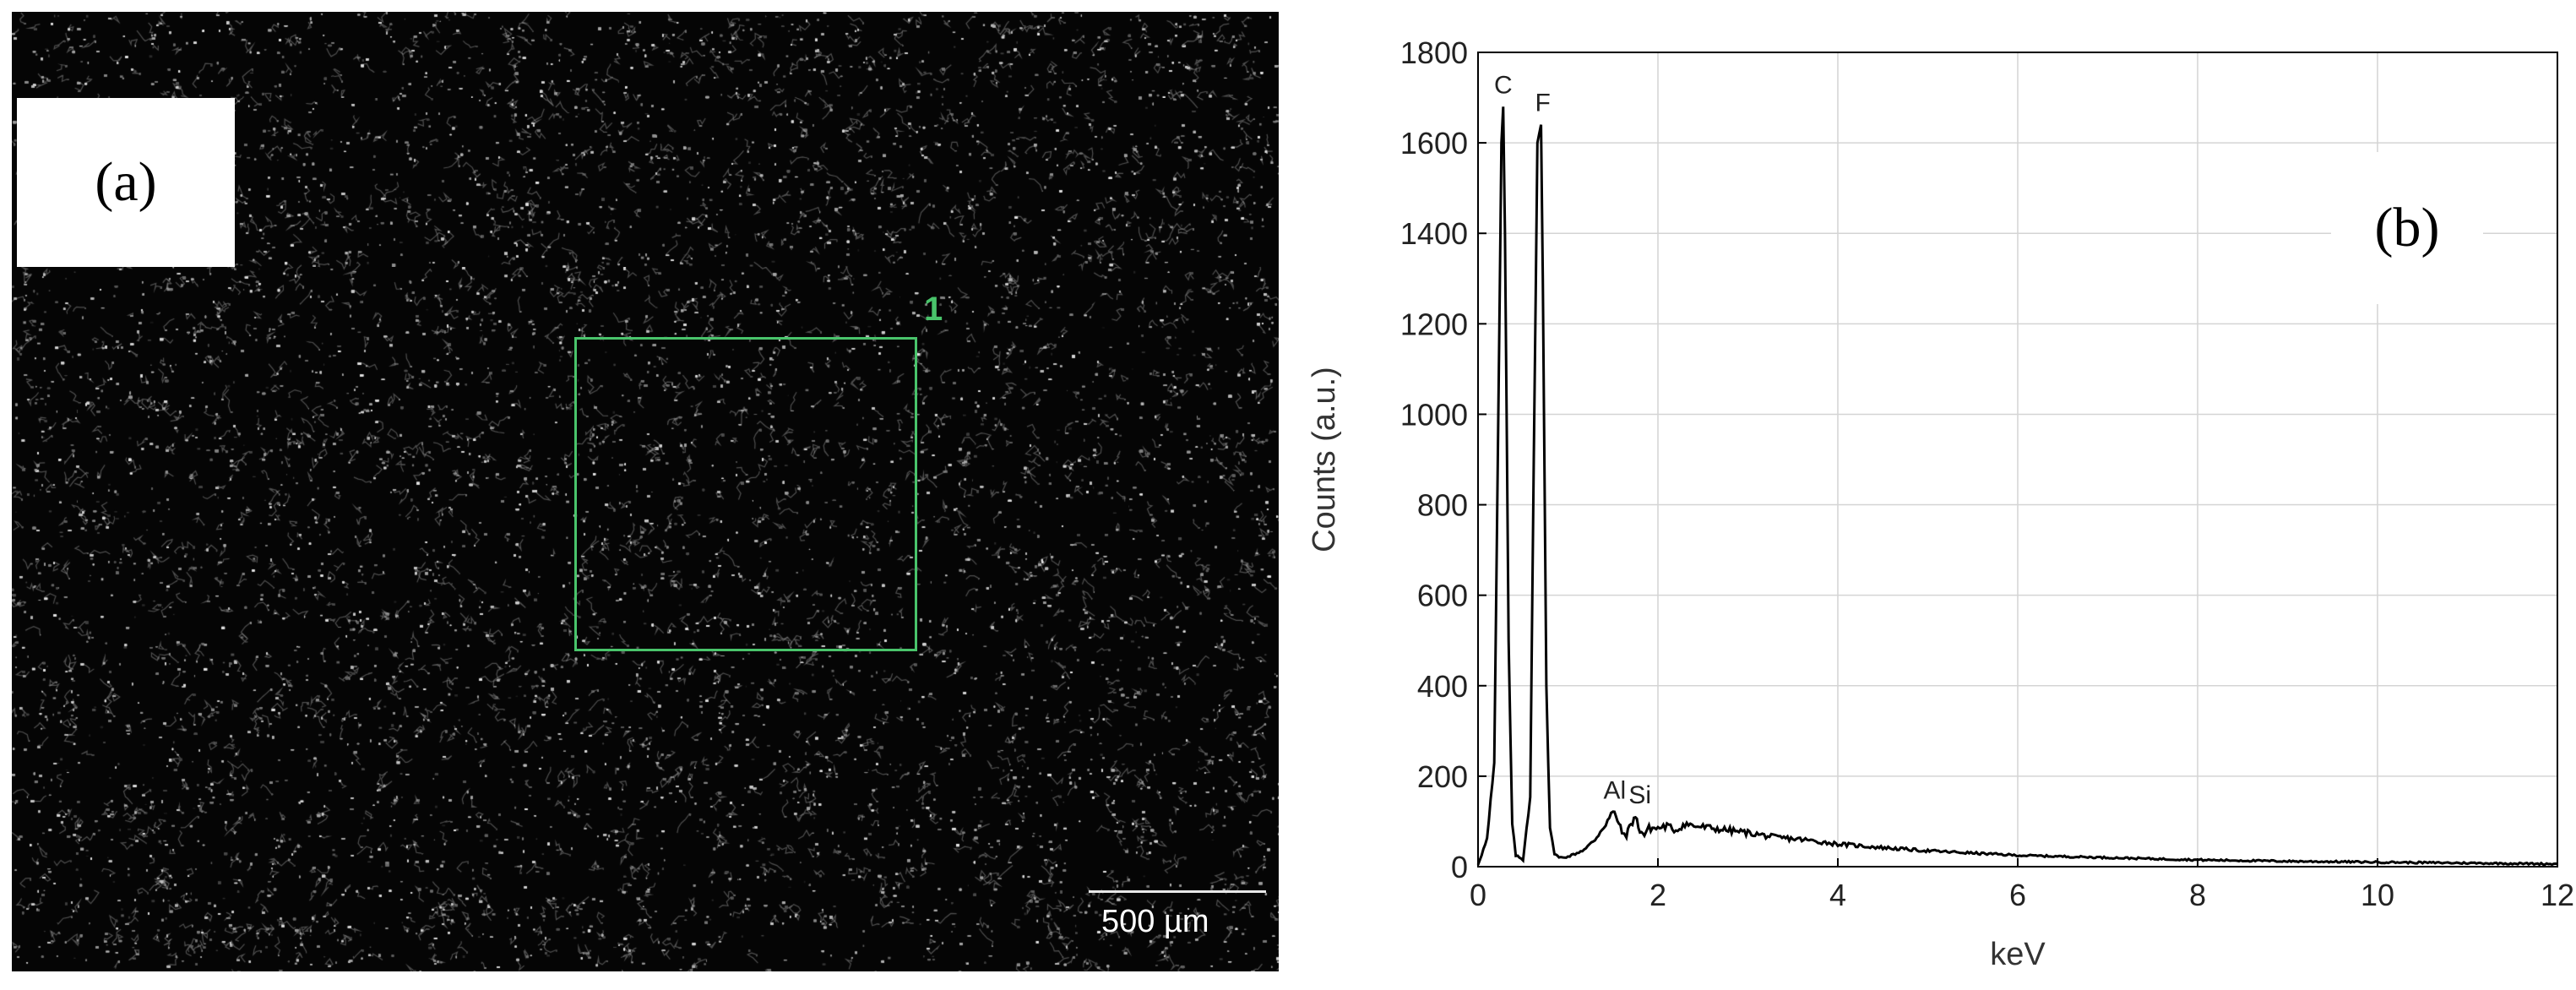  What do you see at coordinates (1478, 895) in the screenshot?
I see `x-tick-label: 0` at bounding box center [1478, 895].